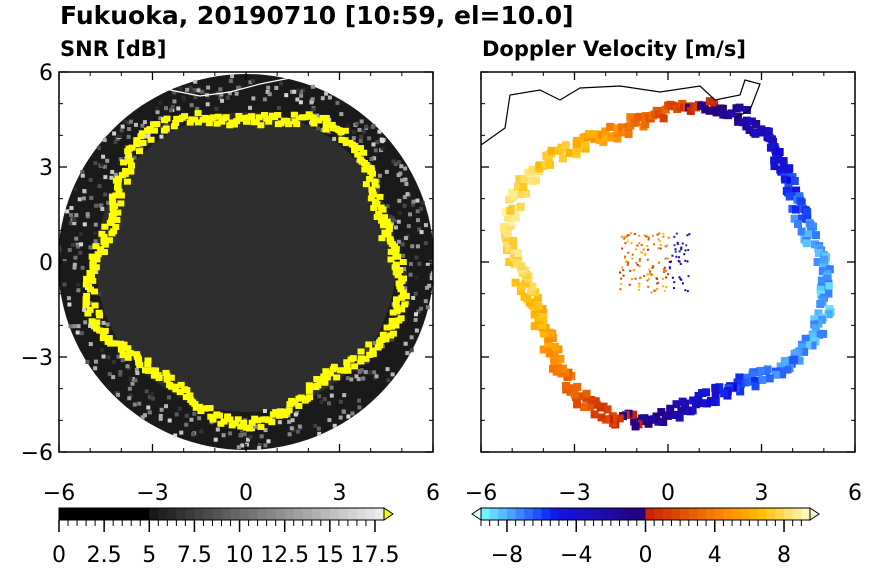 The width and height of the screenshot is (870, 570). What do you see at coordinates (37, 453) in the screenshot?
I see `y-tick-label: −6` at bounding box center [37, 453].